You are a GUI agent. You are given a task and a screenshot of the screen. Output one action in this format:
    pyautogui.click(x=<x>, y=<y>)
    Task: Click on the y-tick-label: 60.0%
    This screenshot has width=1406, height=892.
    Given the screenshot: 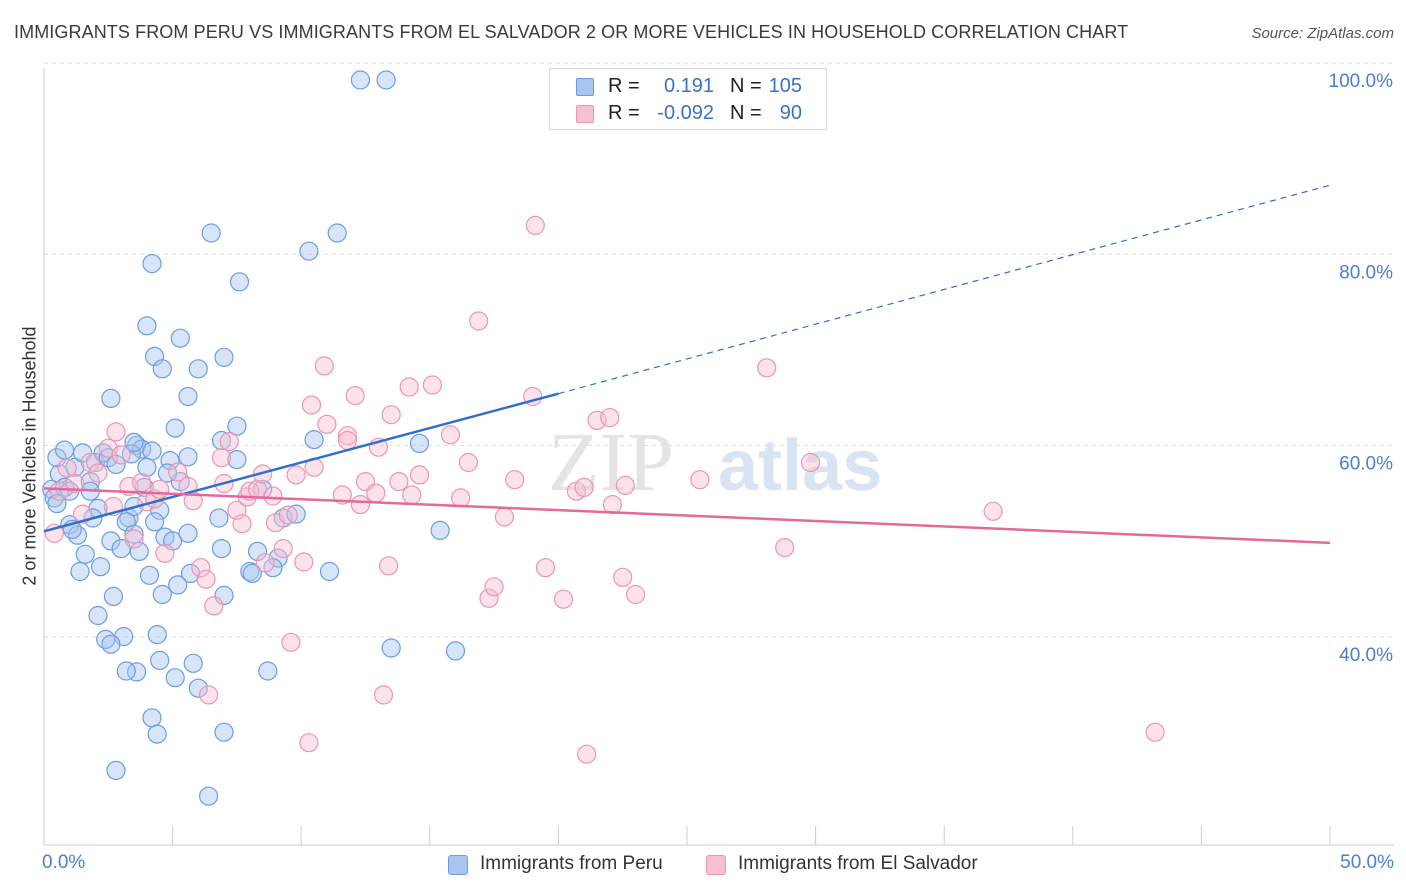 What is the action you would take?
    pyautogui.click(x=1366, y=464)
    